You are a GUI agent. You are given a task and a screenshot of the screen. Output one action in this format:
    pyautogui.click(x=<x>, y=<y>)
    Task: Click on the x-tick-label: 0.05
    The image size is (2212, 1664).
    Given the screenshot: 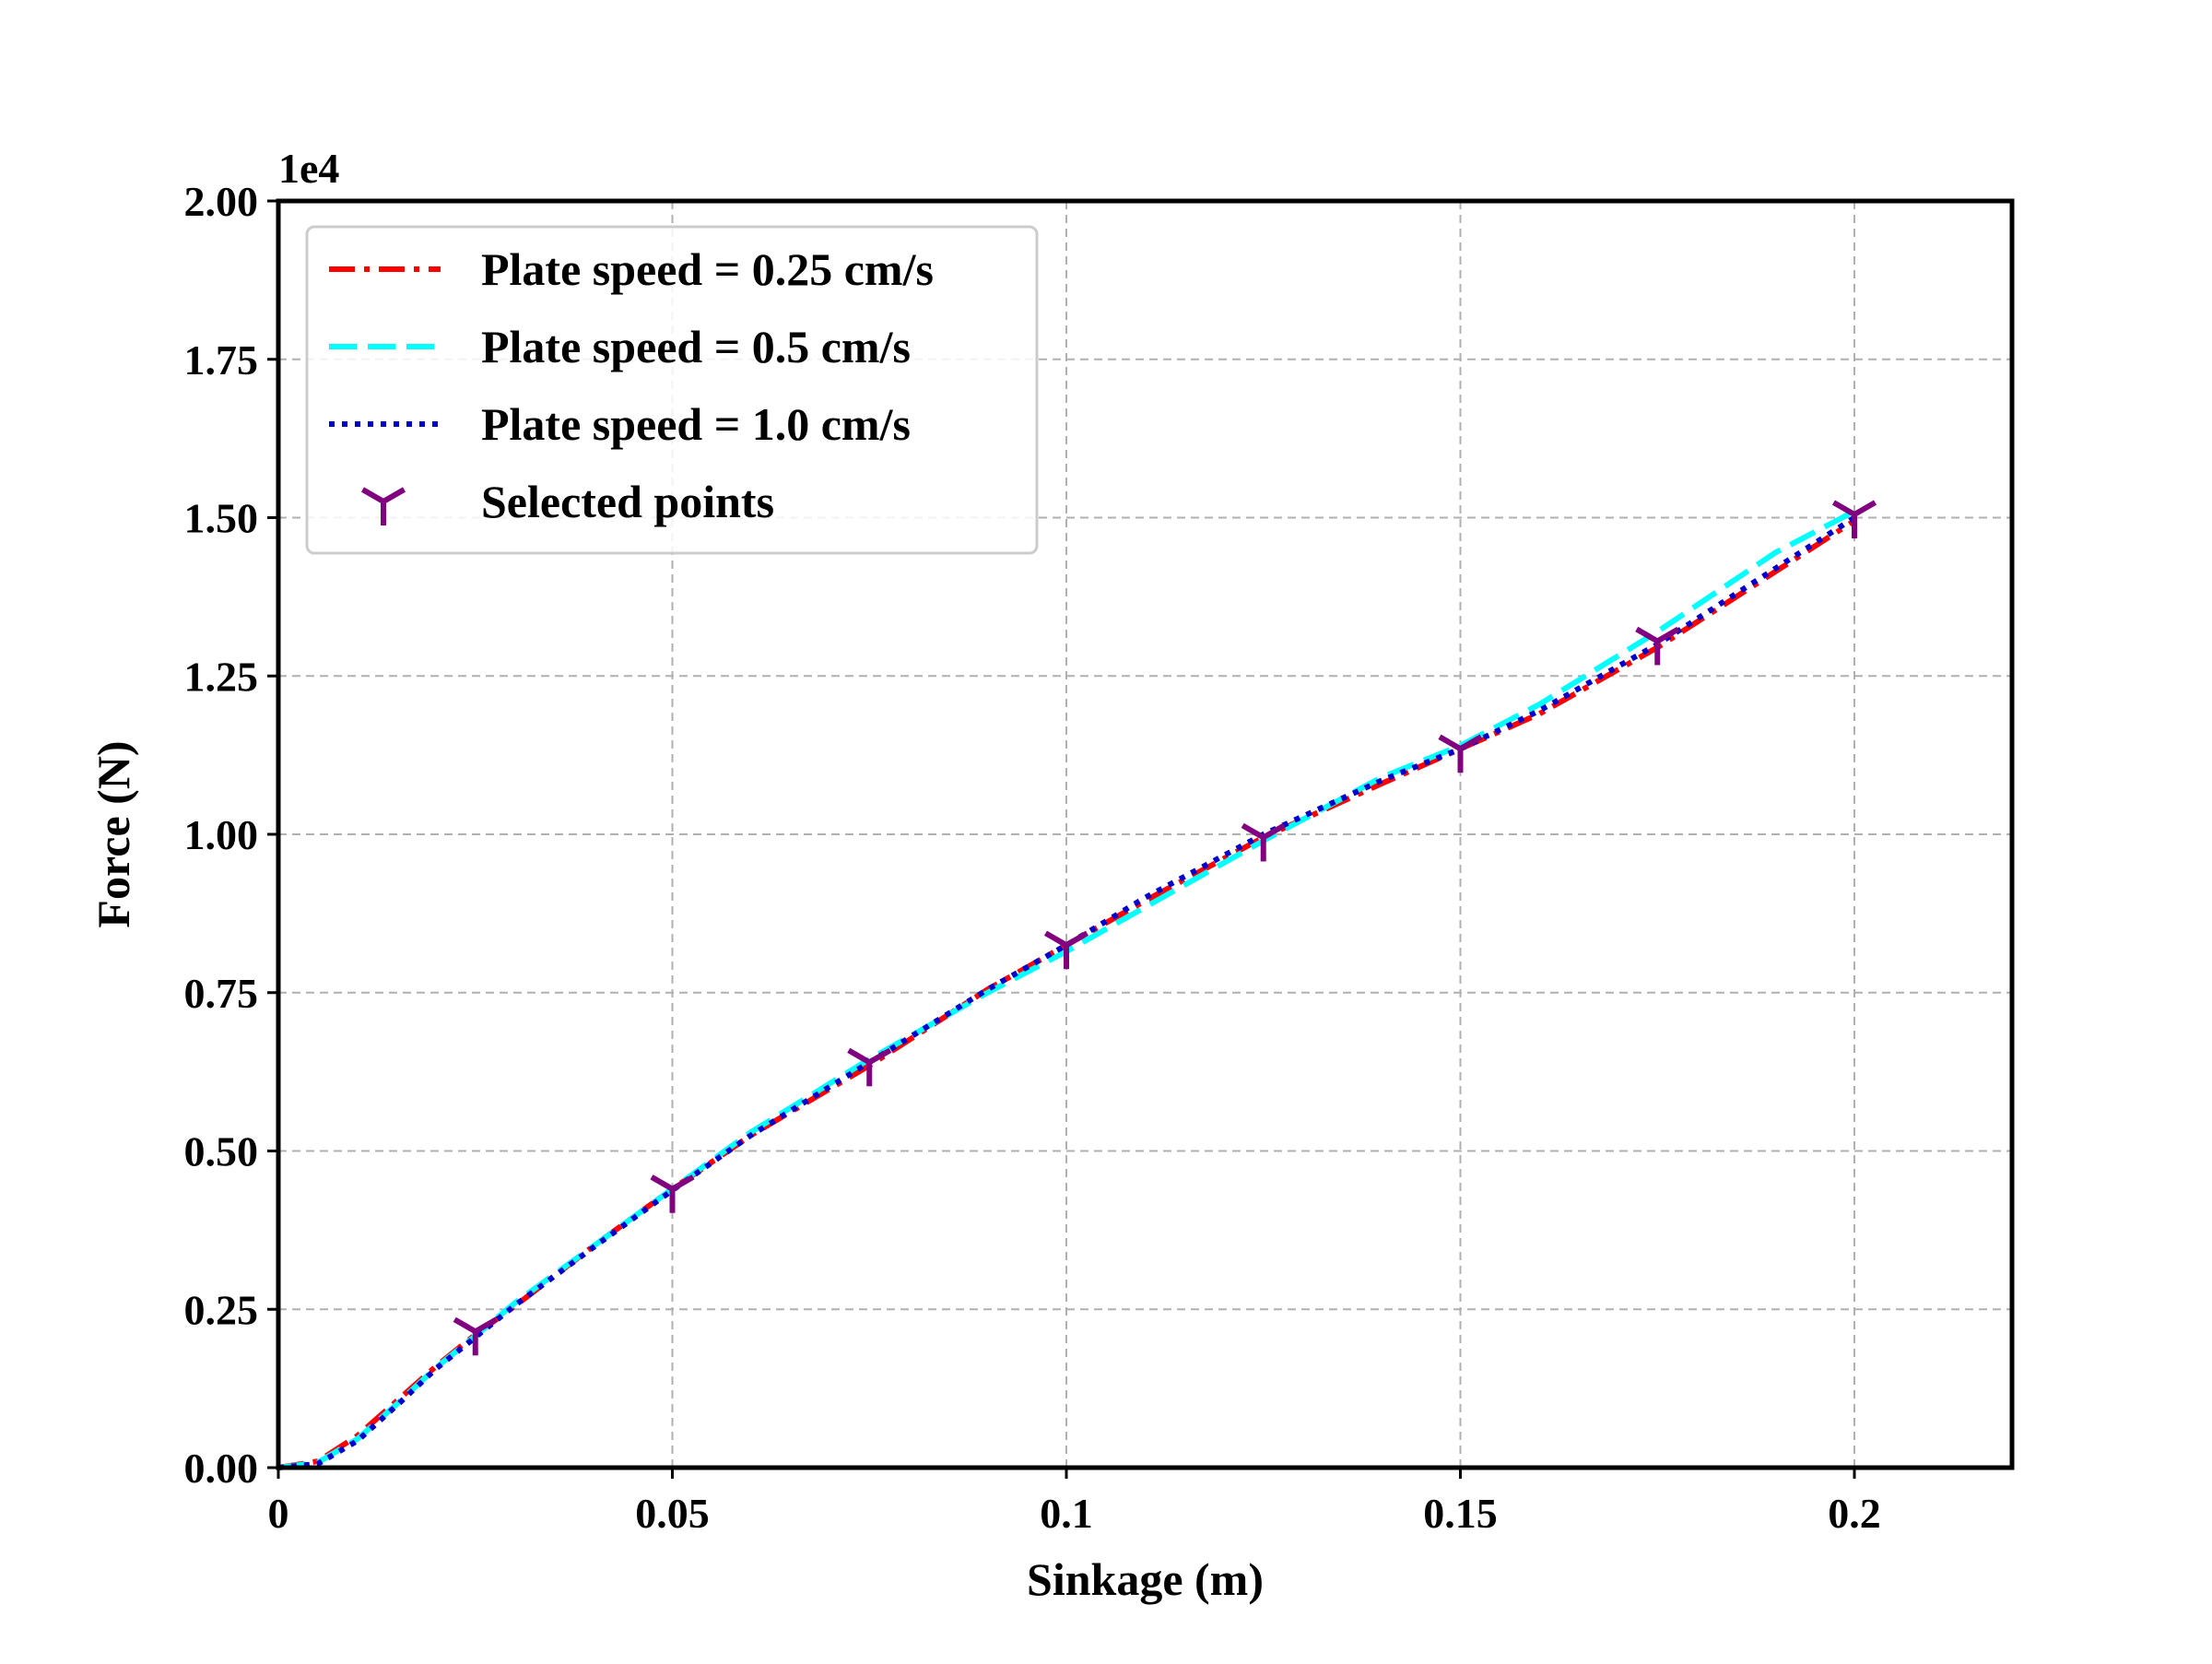 What is the action you would take?
    pyautogui.click(x=672, y=1513)
    